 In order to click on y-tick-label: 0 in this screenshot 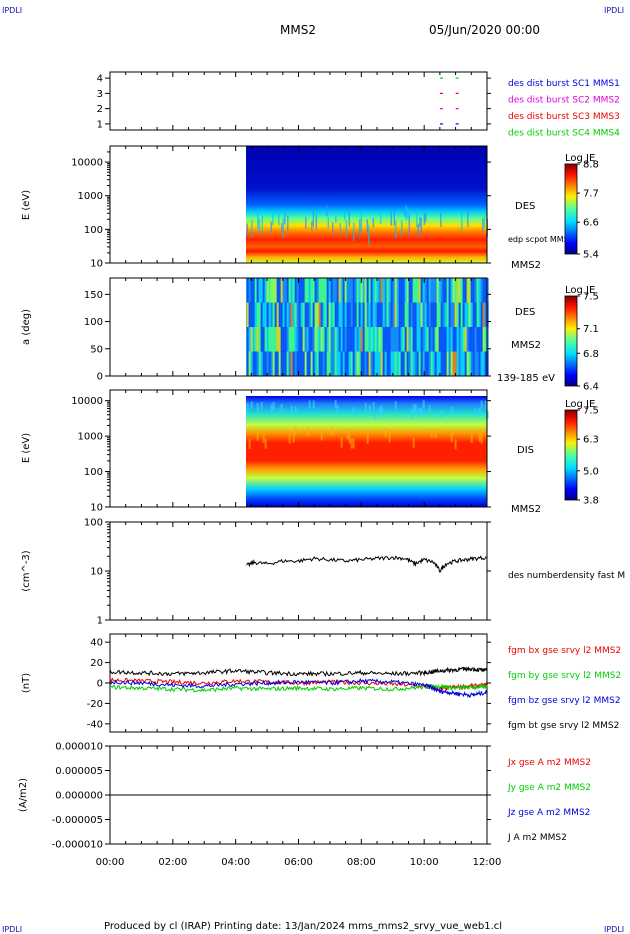, I will do `click(100, 377)`.